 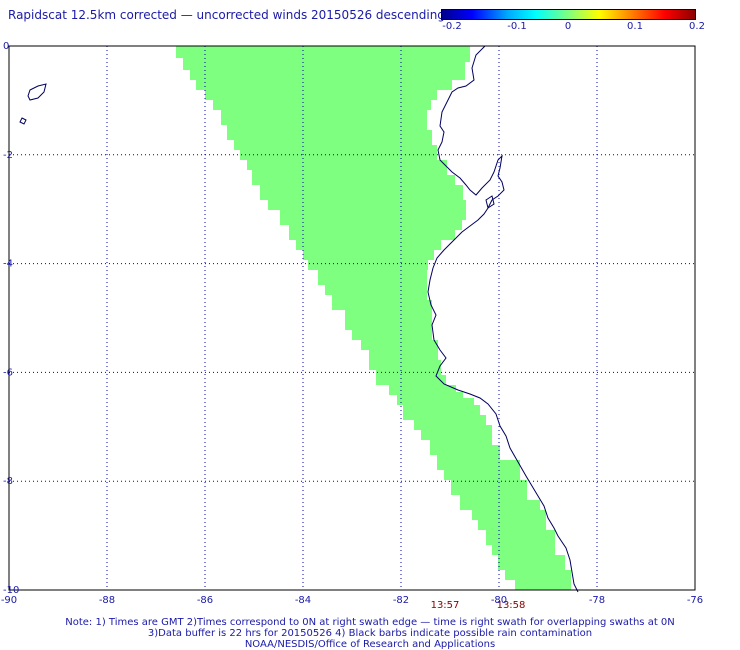 What do you see at coordinates (8, 481) in the screenshot?
I see `y-tick-label: -8` at bounding box center [8, 481].